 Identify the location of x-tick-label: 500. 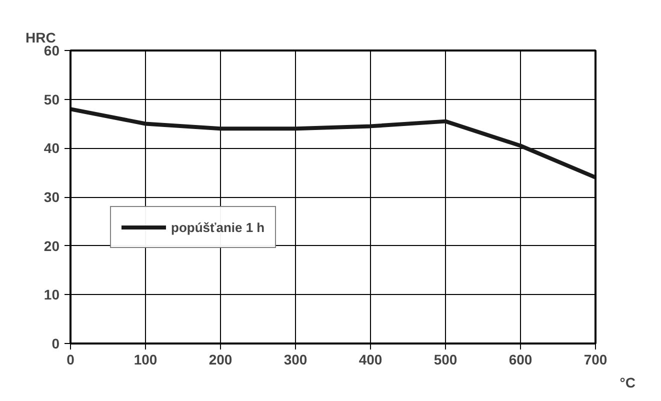
(446, 360).